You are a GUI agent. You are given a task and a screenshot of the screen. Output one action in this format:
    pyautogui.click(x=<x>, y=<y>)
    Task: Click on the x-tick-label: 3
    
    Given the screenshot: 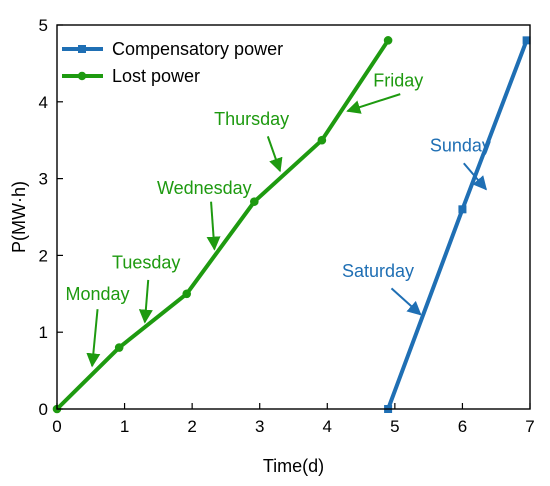 What is the action you would take?
    pyautogui.click(x=259, y=426)
    